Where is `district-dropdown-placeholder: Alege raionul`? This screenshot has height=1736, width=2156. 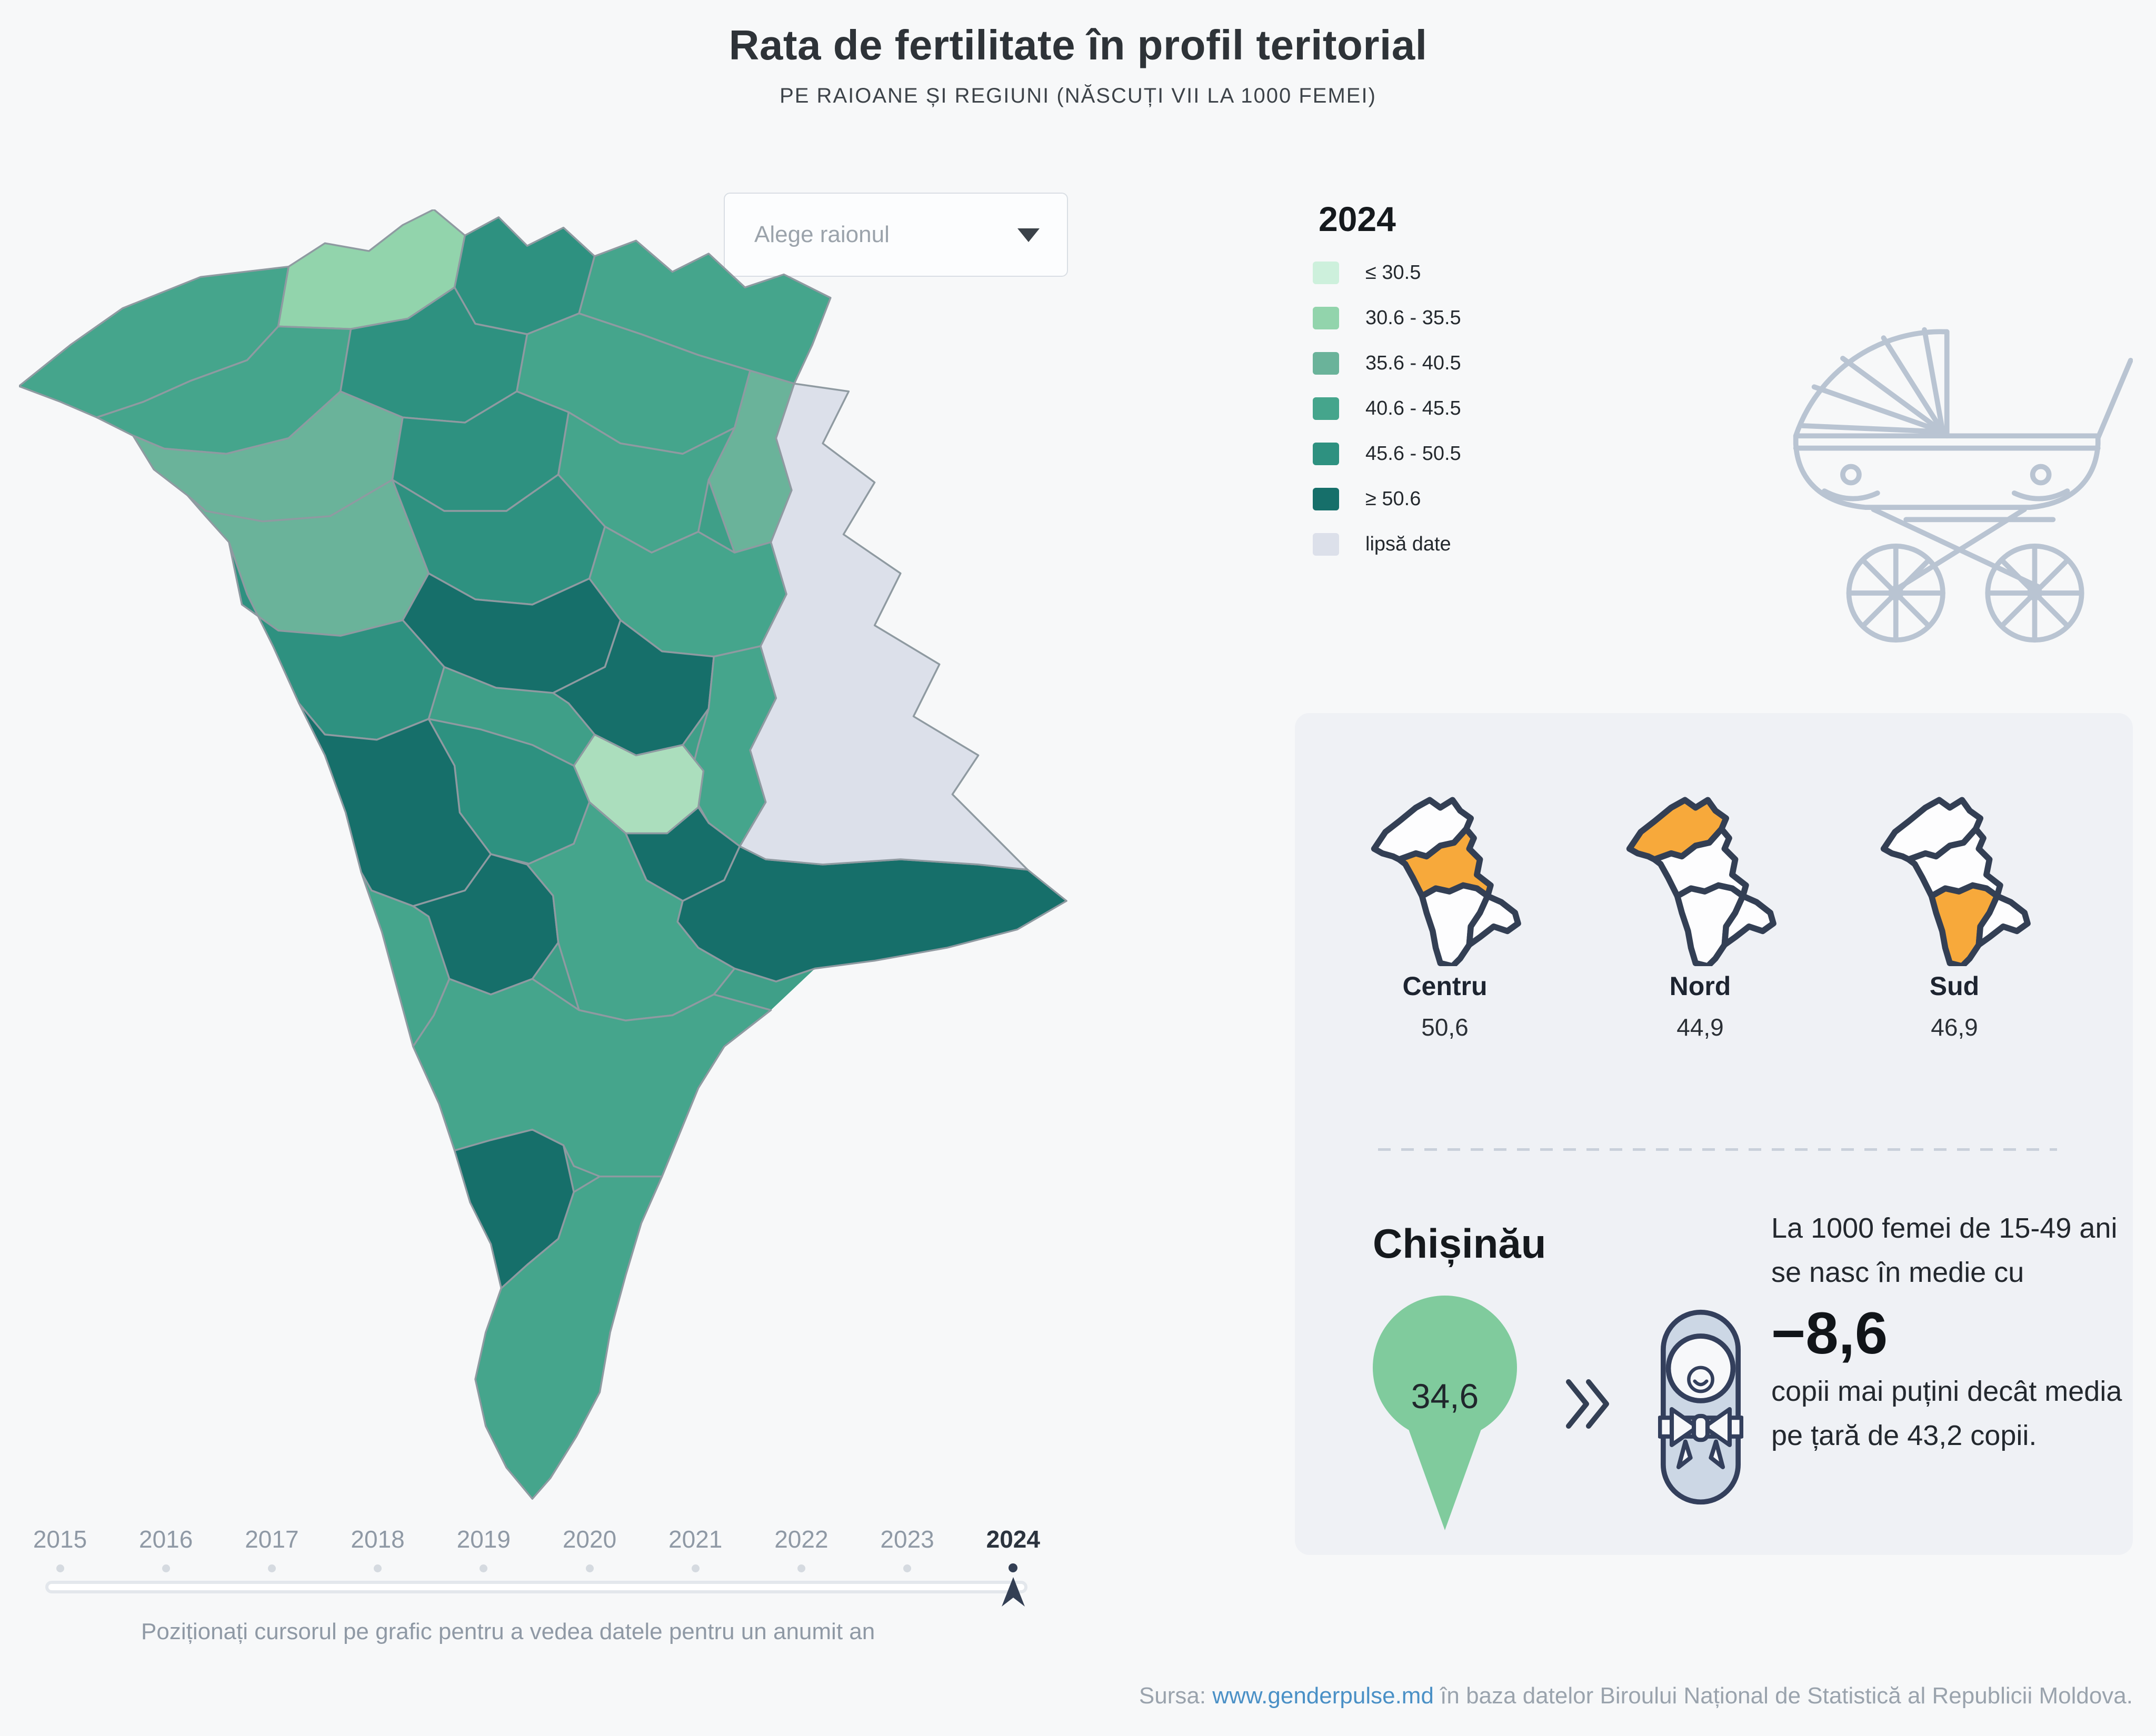
district-dropdown-placeholder: Alege raionul is located at coordinates (822, 234).